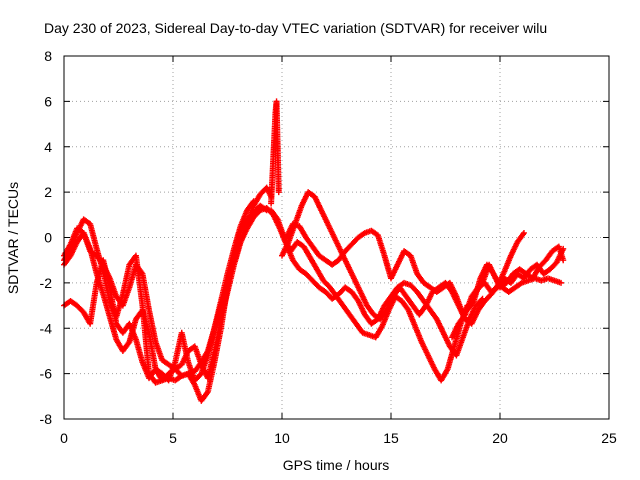  What do you see at coordinates (46, 328) in the screenshot?
I see `y-tick-label: -4` at bounding box center [46, 328].